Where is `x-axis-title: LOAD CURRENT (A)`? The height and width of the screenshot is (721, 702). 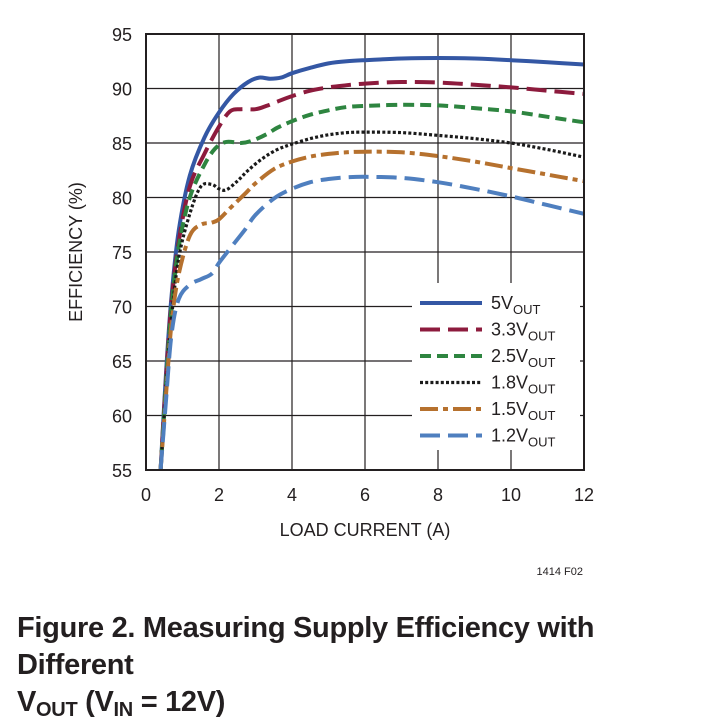 x-axis-title: LOAD CURRENT (A) is located at coordinates (365, 530).